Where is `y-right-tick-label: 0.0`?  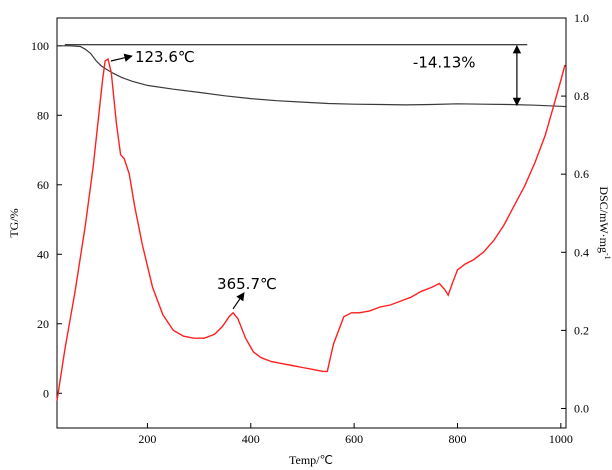
y-right-tick-label: 0.0 is located at coordinates (581, 408).